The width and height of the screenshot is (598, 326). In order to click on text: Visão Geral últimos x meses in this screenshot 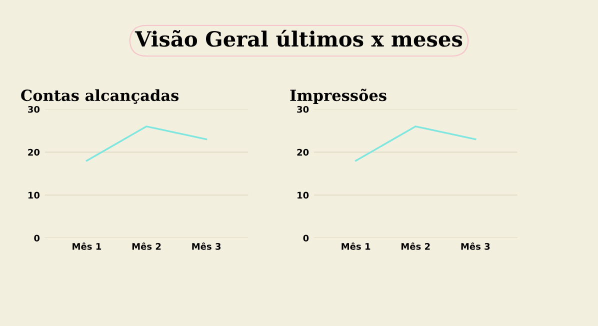, I will do `click(298, 38)`.